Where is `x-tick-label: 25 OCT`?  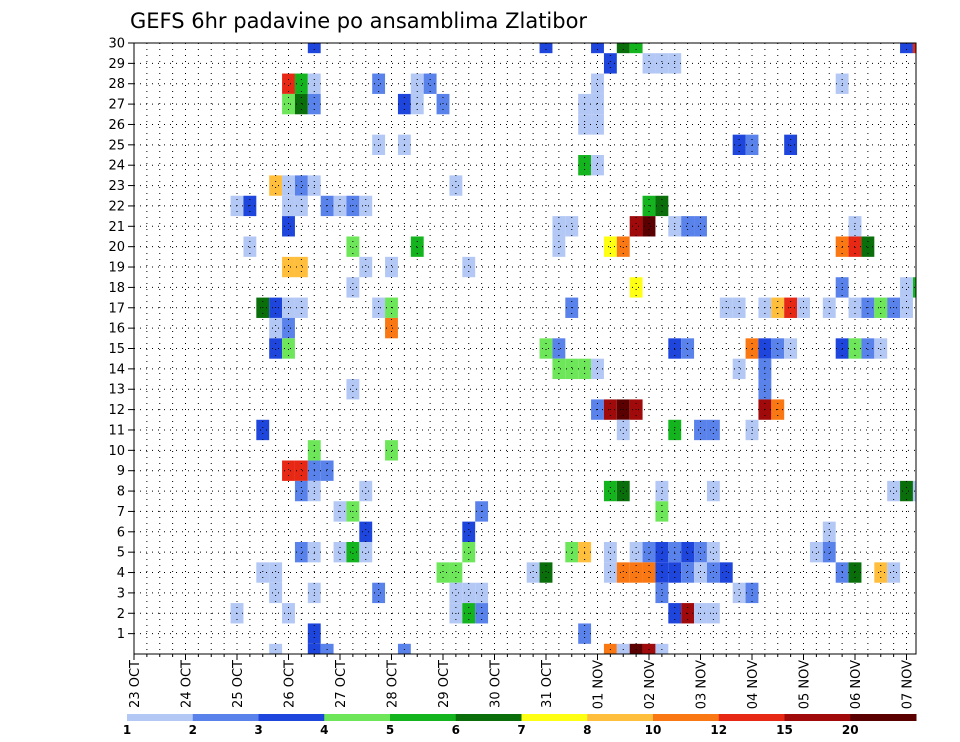 x-tick-label: 25 OCT is located at coordinates (238, 684).